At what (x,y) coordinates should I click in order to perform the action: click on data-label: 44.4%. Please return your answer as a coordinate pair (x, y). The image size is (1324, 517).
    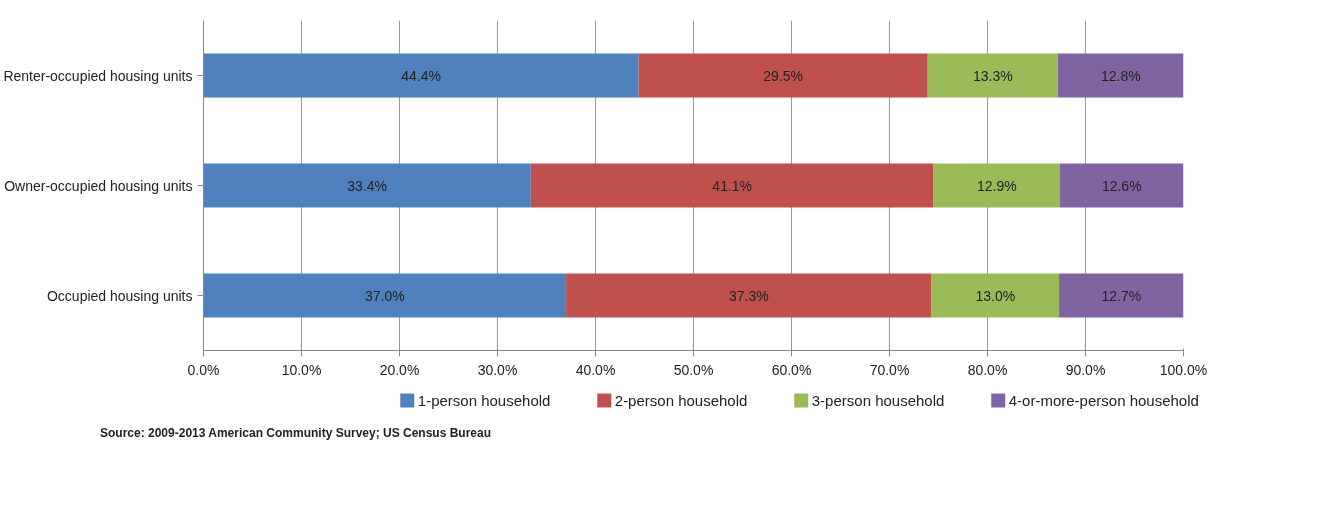
    Looking at the image, I should click on (421, 75).